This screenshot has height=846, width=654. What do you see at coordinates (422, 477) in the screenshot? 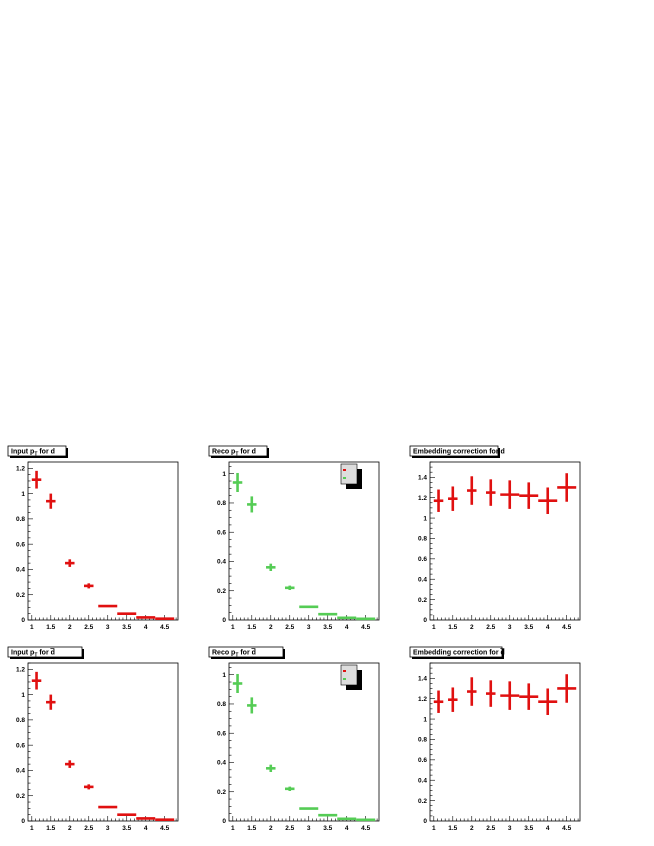
I see `y-tick-label: 1.4` at bounding box center [422, 477].